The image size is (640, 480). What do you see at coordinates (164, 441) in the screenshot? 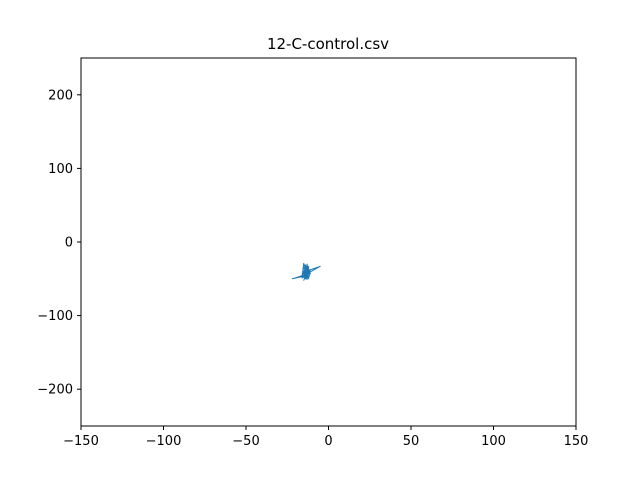
I see `x-tick-label: −100` at bounding box center [164, 441].